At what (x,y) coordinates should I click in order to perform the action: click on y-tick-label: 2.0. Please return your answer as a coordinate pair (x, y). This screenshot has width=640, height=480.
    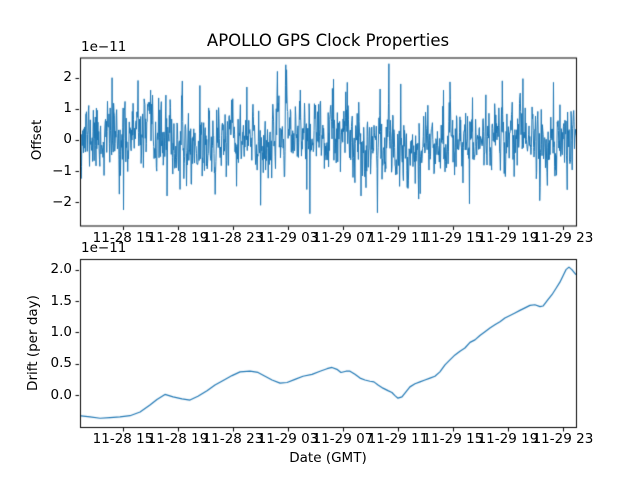
    Looking at the image, I should click on (61, 269).